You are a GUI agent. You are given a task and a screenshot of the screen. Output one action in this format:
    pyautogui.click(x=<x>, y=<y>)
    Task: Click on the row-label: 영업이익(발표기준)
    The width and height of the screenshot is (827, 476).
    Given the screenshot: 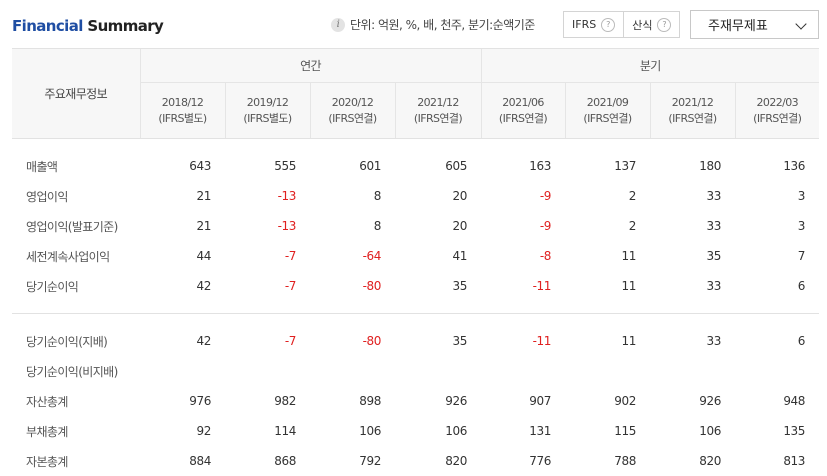 What is the action you would take?
    pyautogui.click(x=76, y=226)
    